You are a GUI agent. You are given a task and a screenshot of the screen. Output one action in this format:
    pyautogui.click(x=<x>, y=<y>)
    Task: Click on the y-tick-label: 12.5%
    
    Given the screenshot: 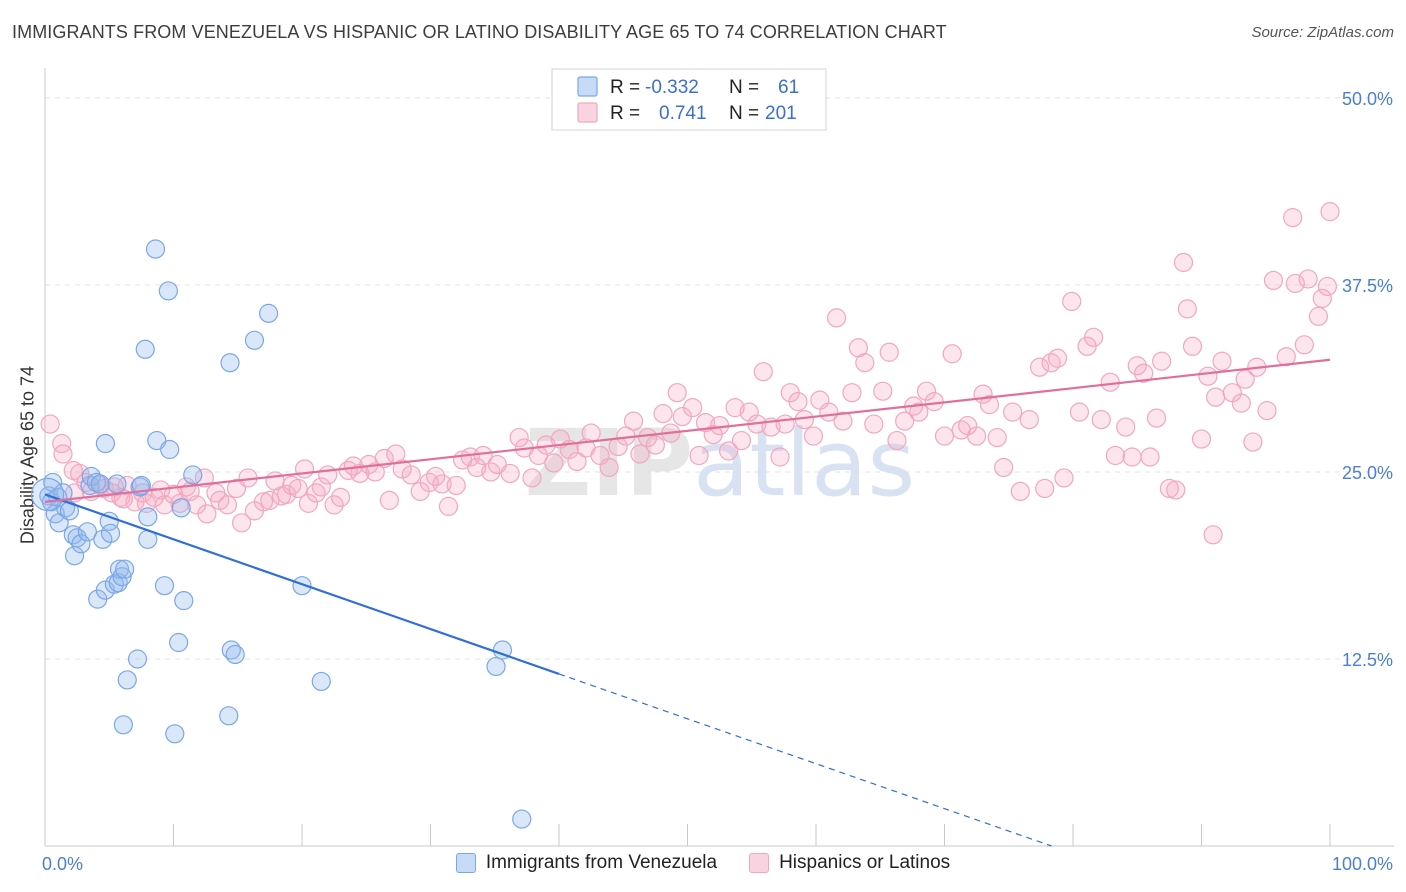 What is the action you would take?
    pyautogui.click(x=1367, y=660)
    